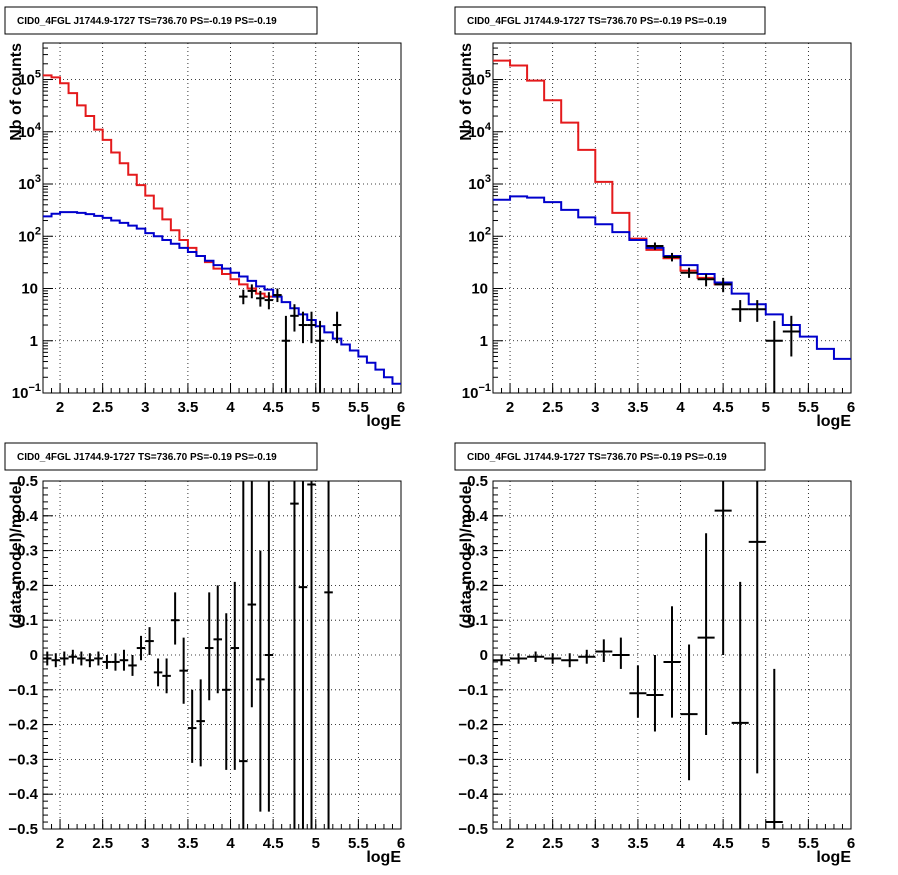  Describe the element at coordinates (478, 516) in the screenshot. I see `y-tick-label: 0.4` at that location.